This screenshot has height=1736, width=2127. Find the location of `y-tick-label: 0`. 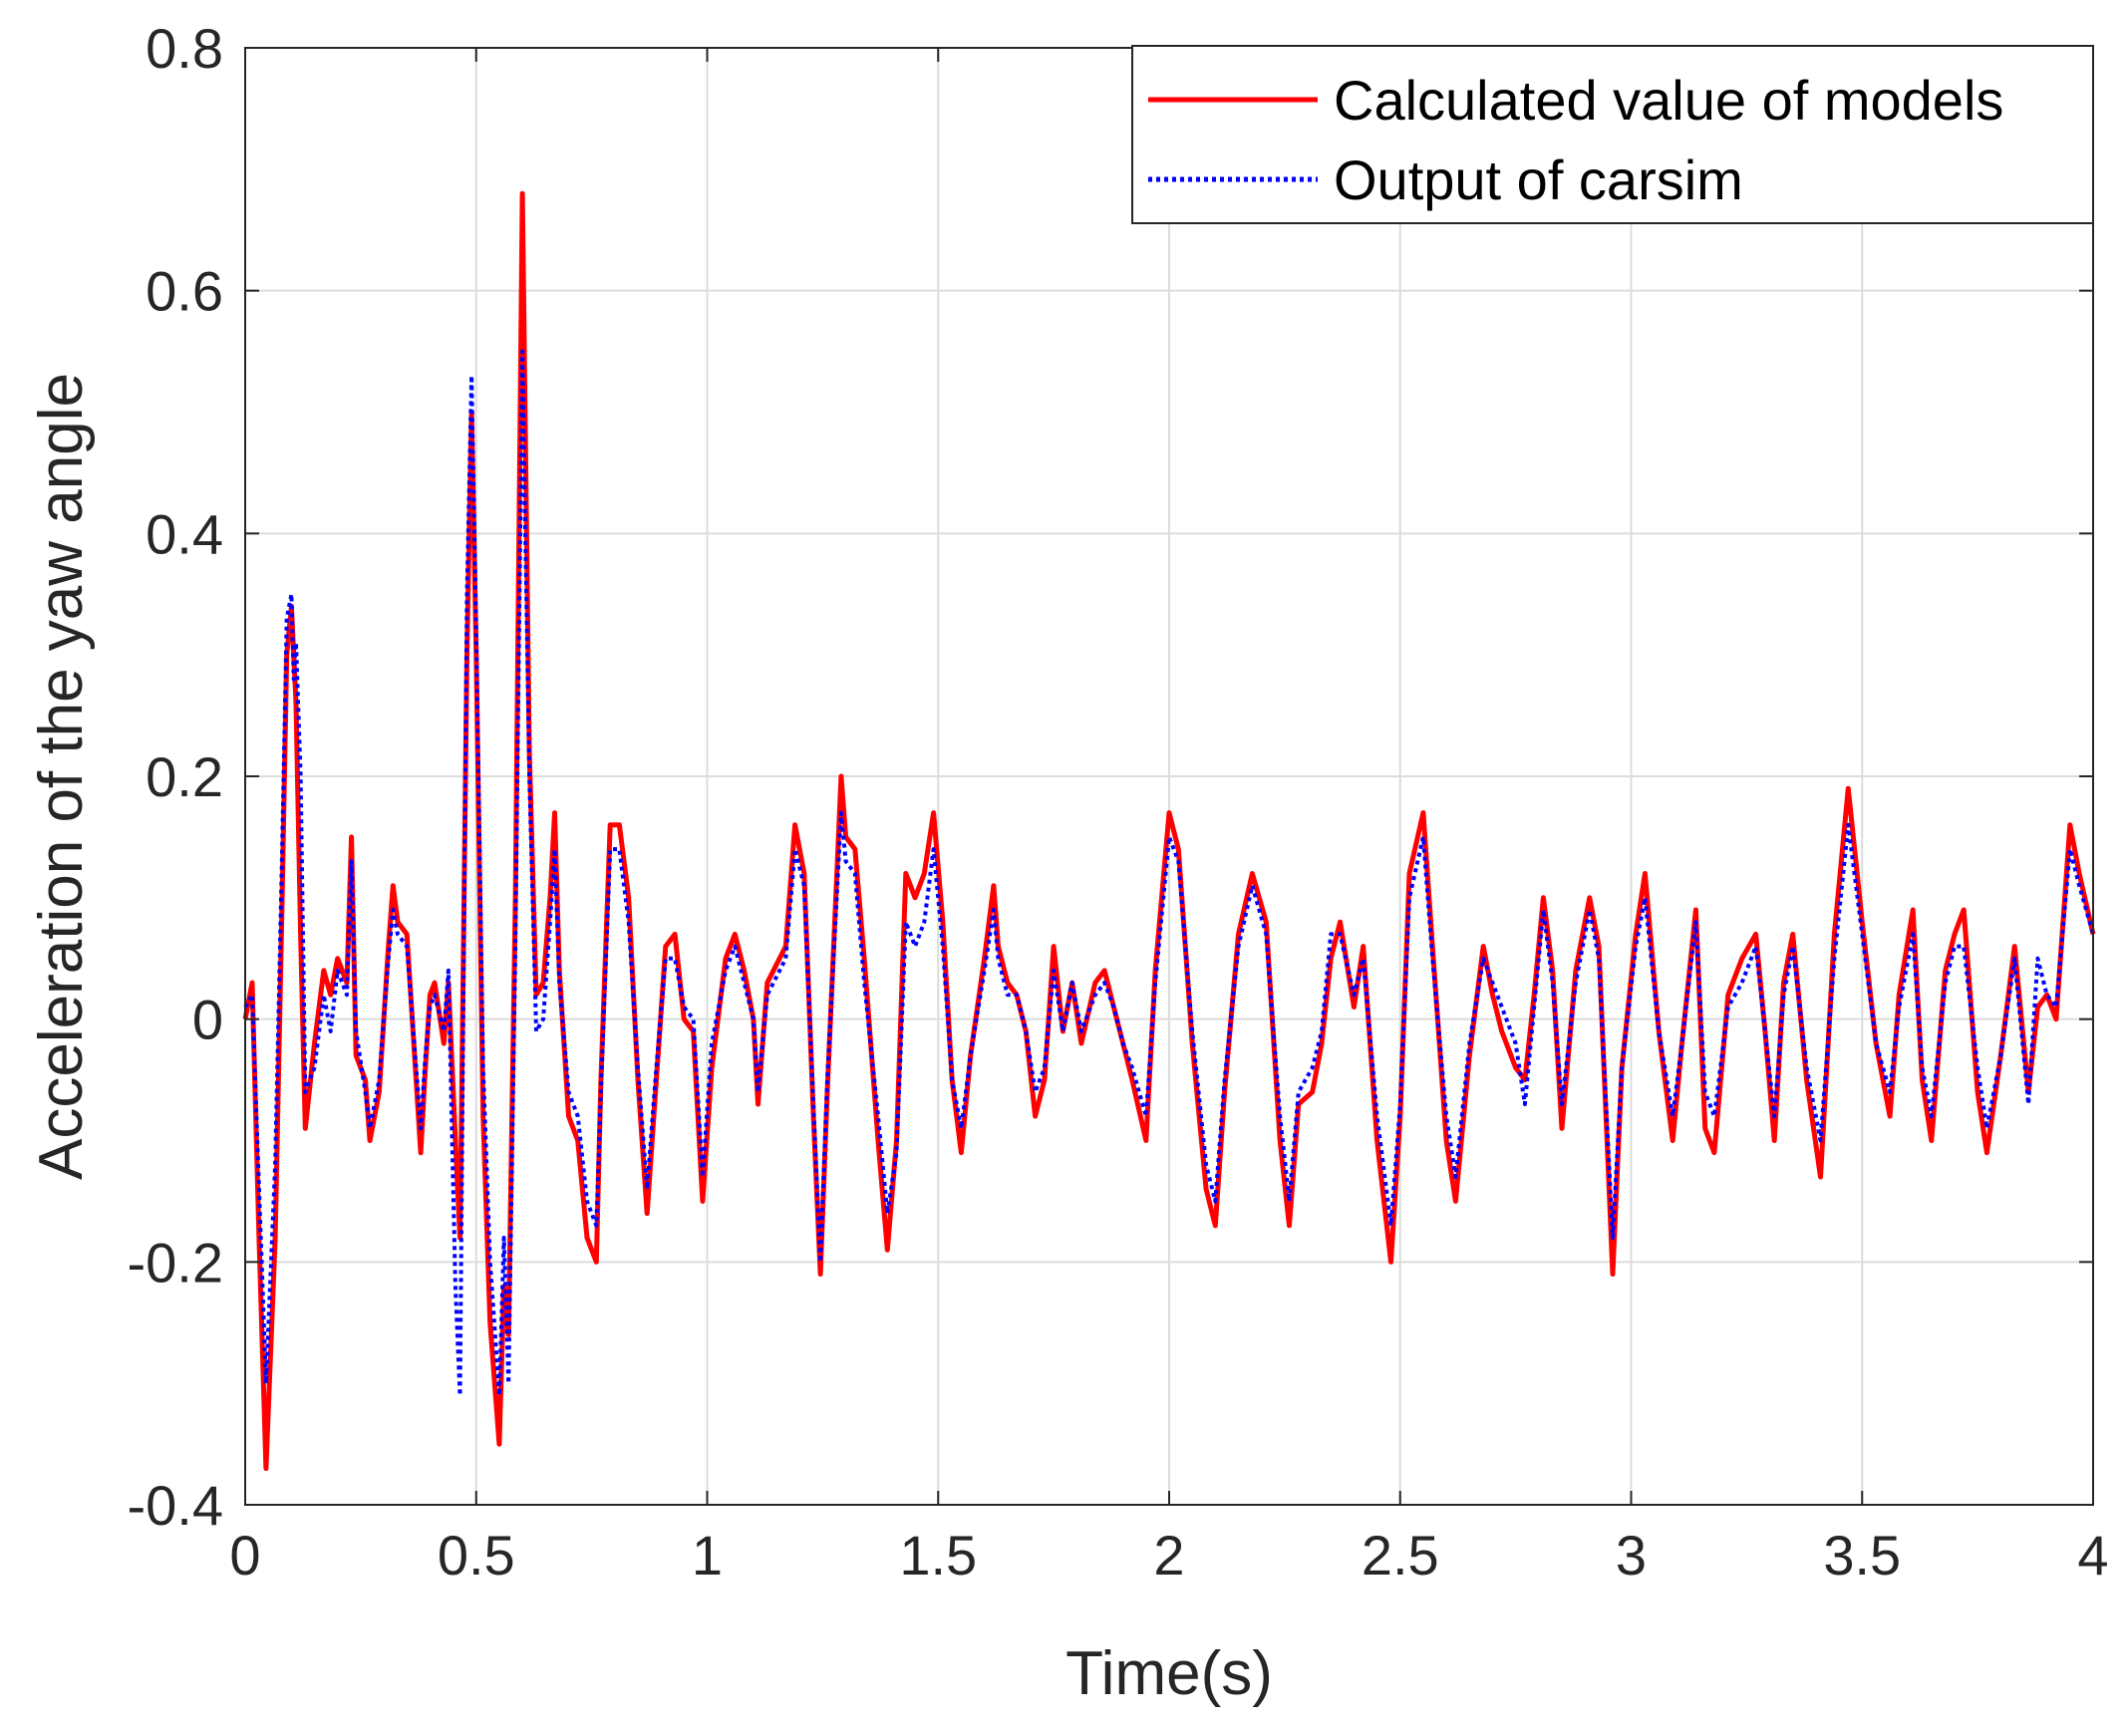

y-tick-label: 0 is located at coordinates (207, 1020).